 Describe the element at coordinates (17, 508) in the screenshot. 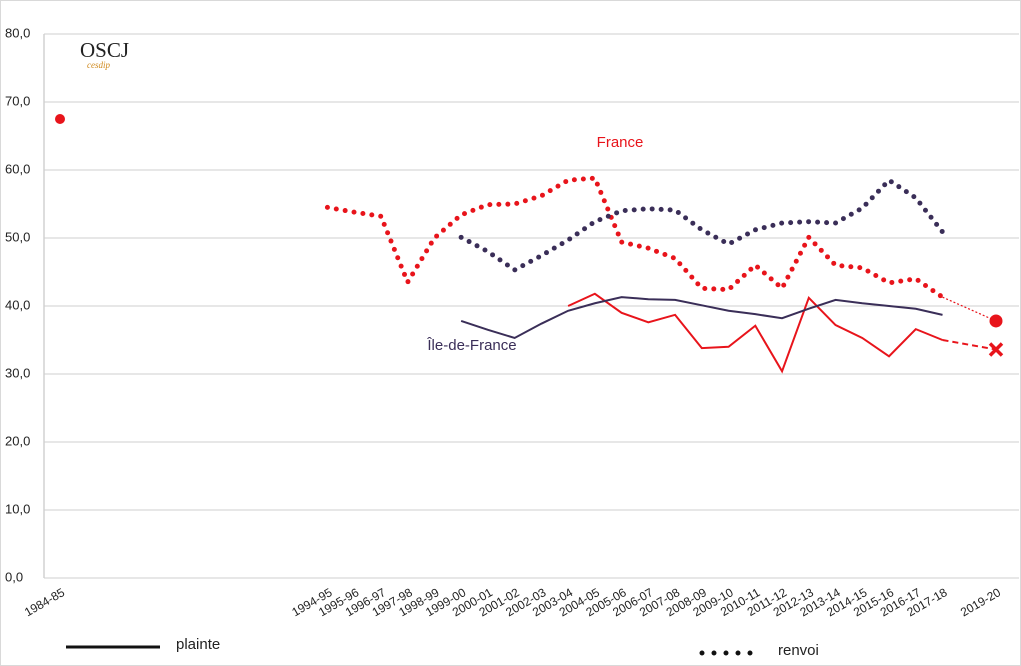

I see `y-tick-label: 10,0` at that location.